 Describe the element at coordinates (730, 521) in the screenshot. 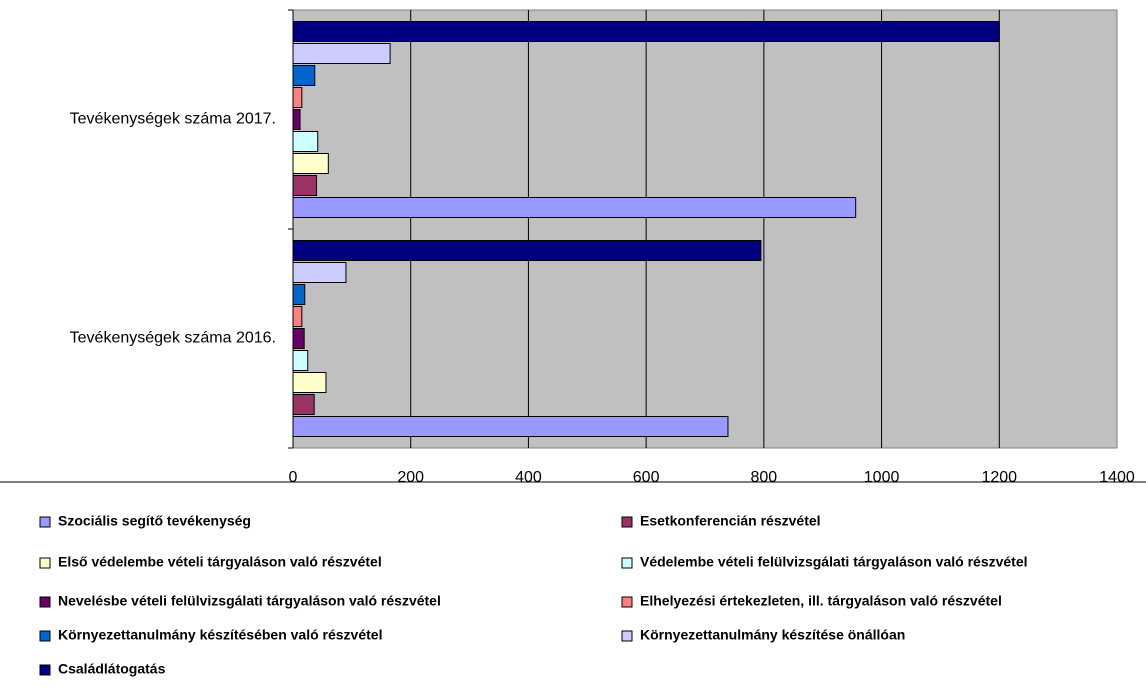

I see `legend-label: Esetkonferencián részvétel` at that location.